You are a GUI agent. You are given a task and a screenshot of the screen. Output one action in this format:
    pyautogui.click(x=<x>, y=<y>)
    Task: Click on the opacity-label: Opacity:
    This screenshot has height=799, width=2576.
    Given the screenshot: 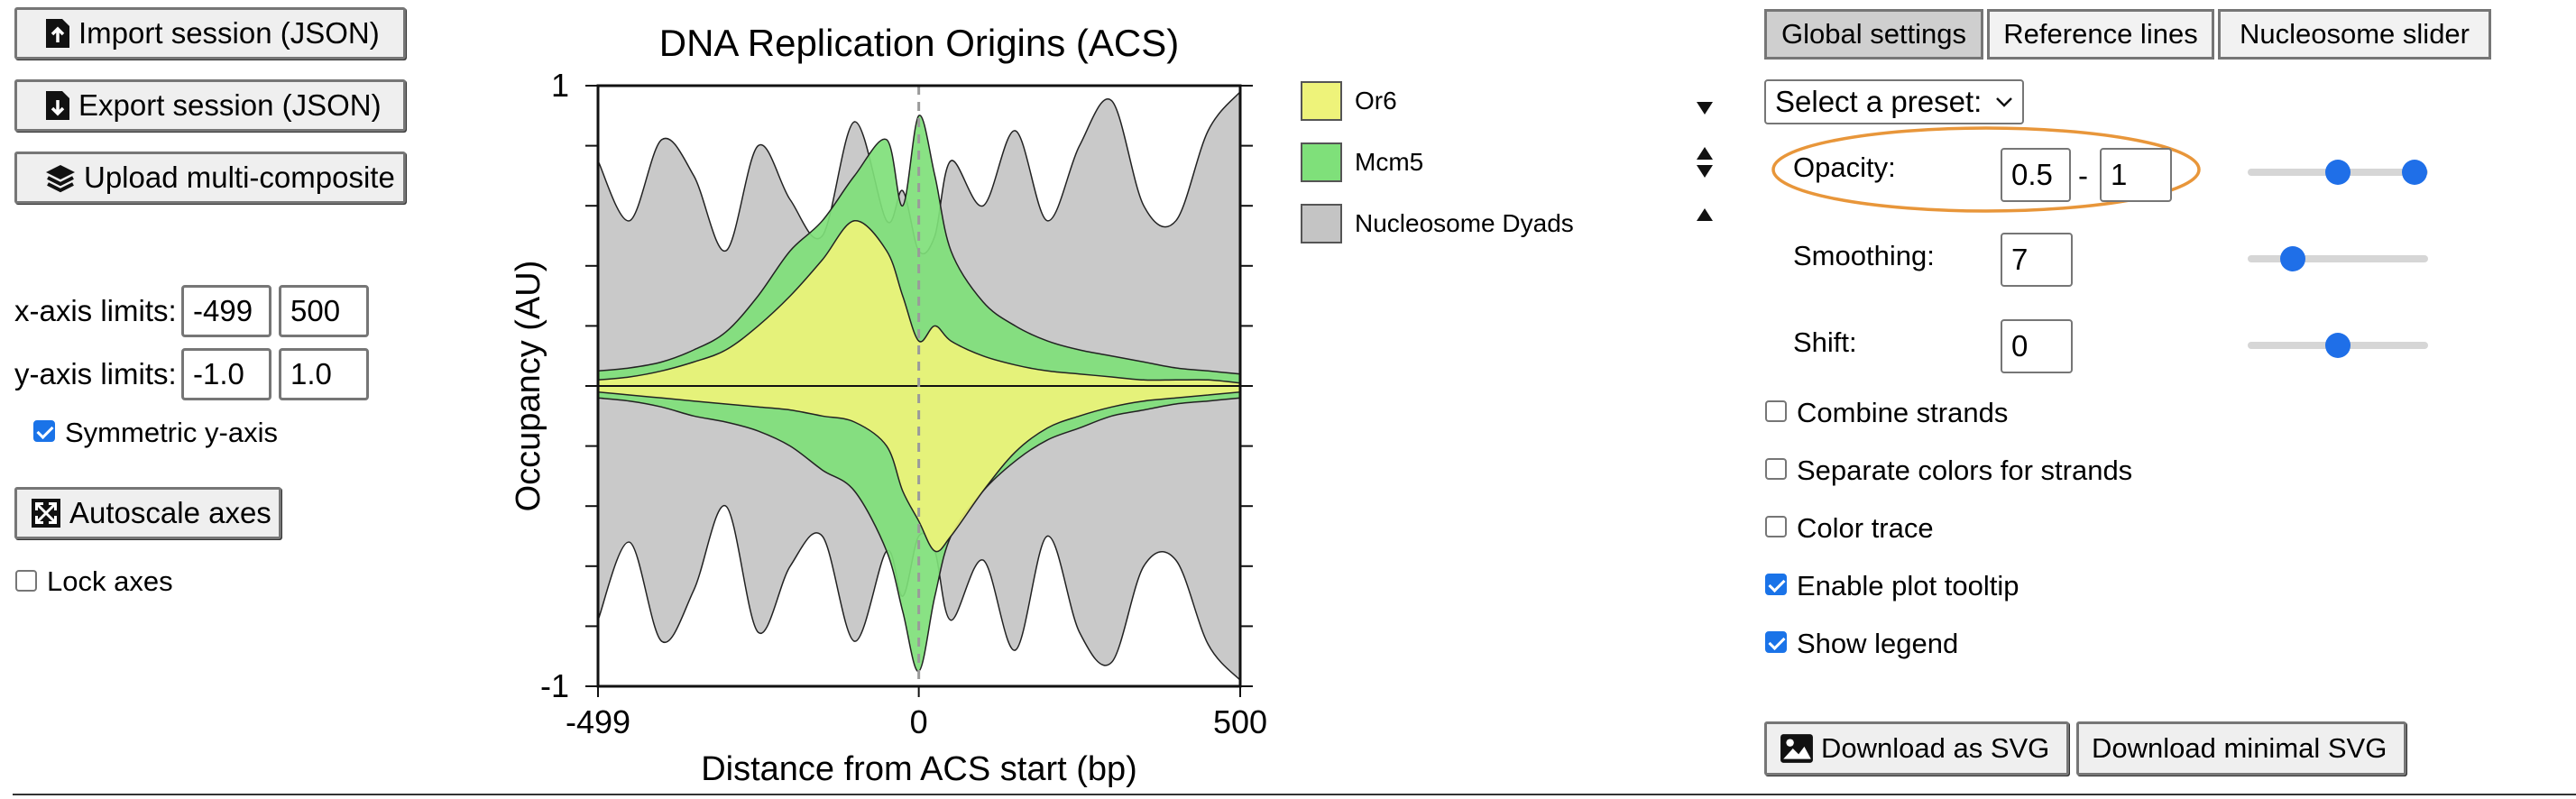 What is the action you would take?
    pyautogui.click(x=1845, y=167)
    